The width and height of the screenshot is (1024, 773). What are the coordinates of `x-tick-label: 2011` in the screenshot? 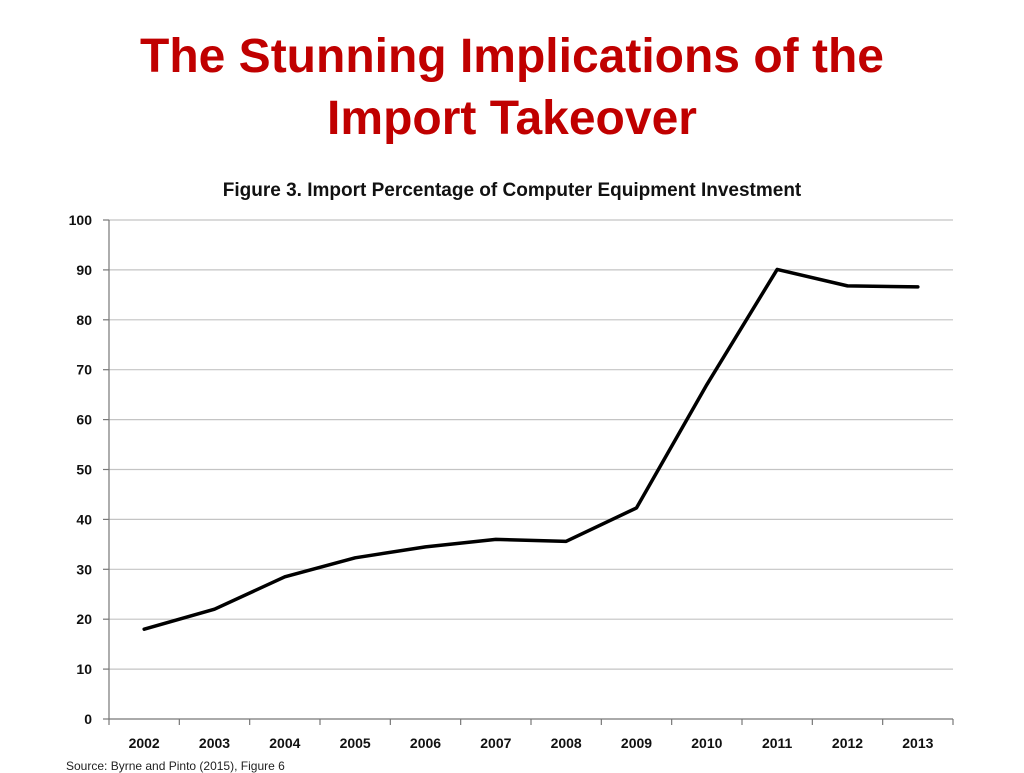 It's located at (777, 743).